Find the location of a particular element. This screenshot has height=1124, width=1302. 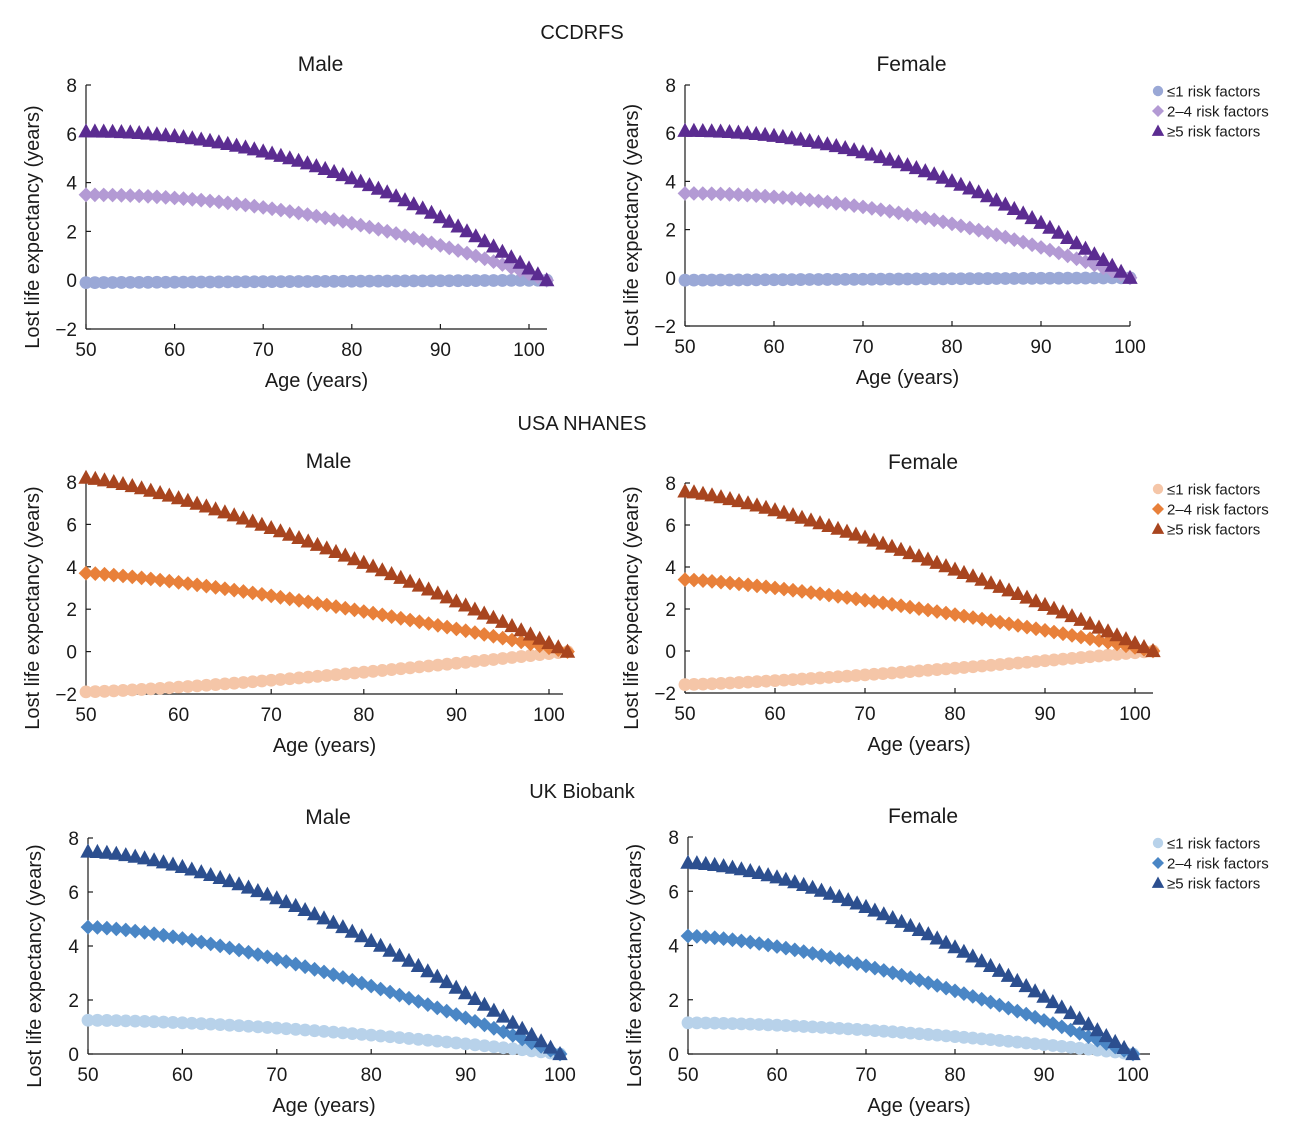

x-tick-label: 90 is located at coordinates (465, 1075).